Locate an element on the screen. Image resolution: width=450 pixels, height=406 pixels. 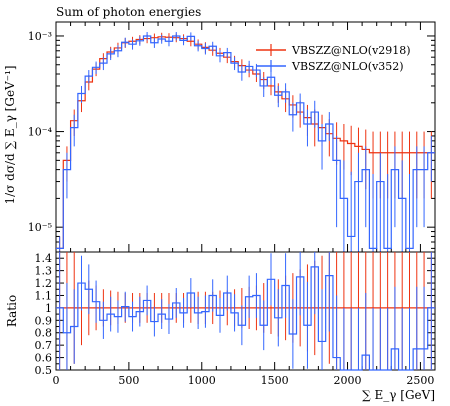
ratio-y-tick-label: 1.3 is located at coordinates (44, 271).